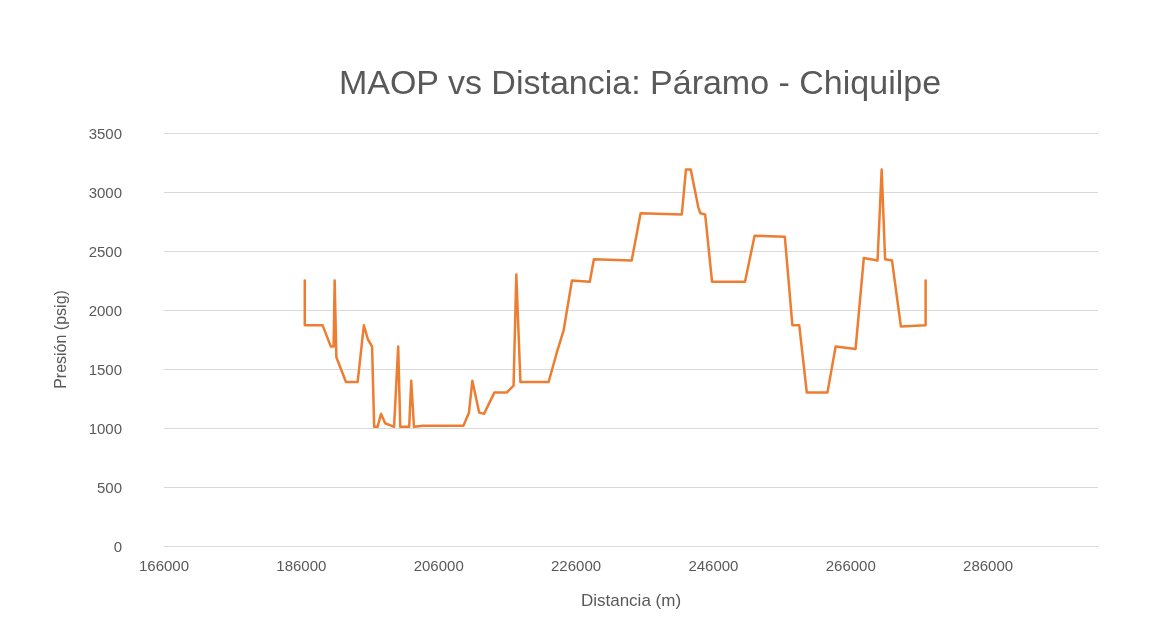 The width and height of the screenshot is (1172, 644). I want to click on x-tick-label: 226000, so click(576, 565).